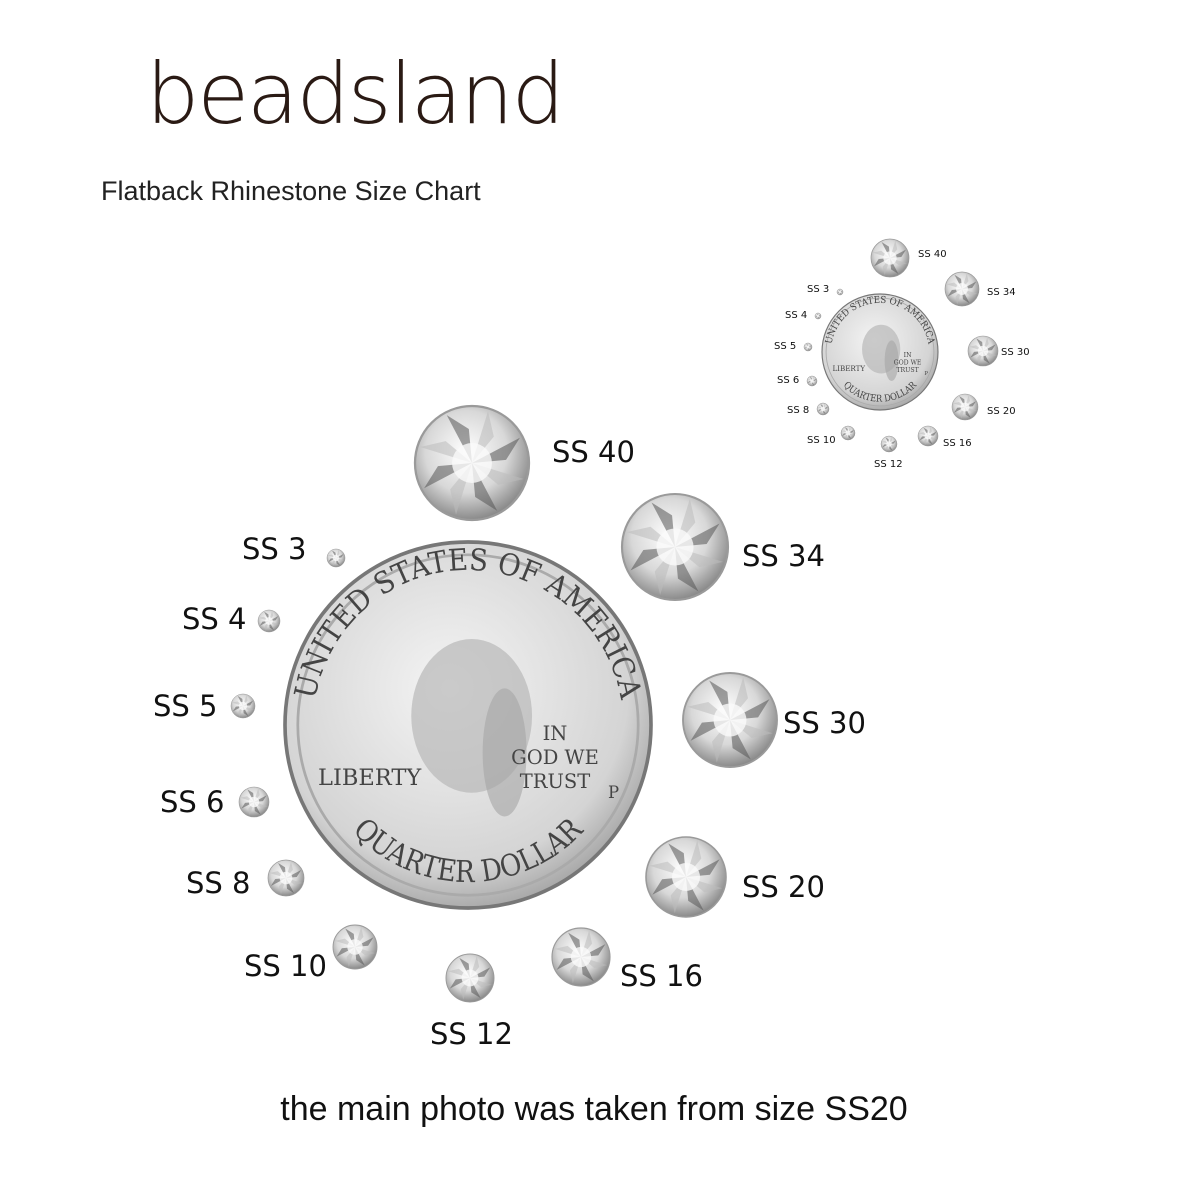  What do you see at coordinates (890, 258) in the screenshot?
I see `inset-rhinestone-ss40` at bounding box center [890, 258].